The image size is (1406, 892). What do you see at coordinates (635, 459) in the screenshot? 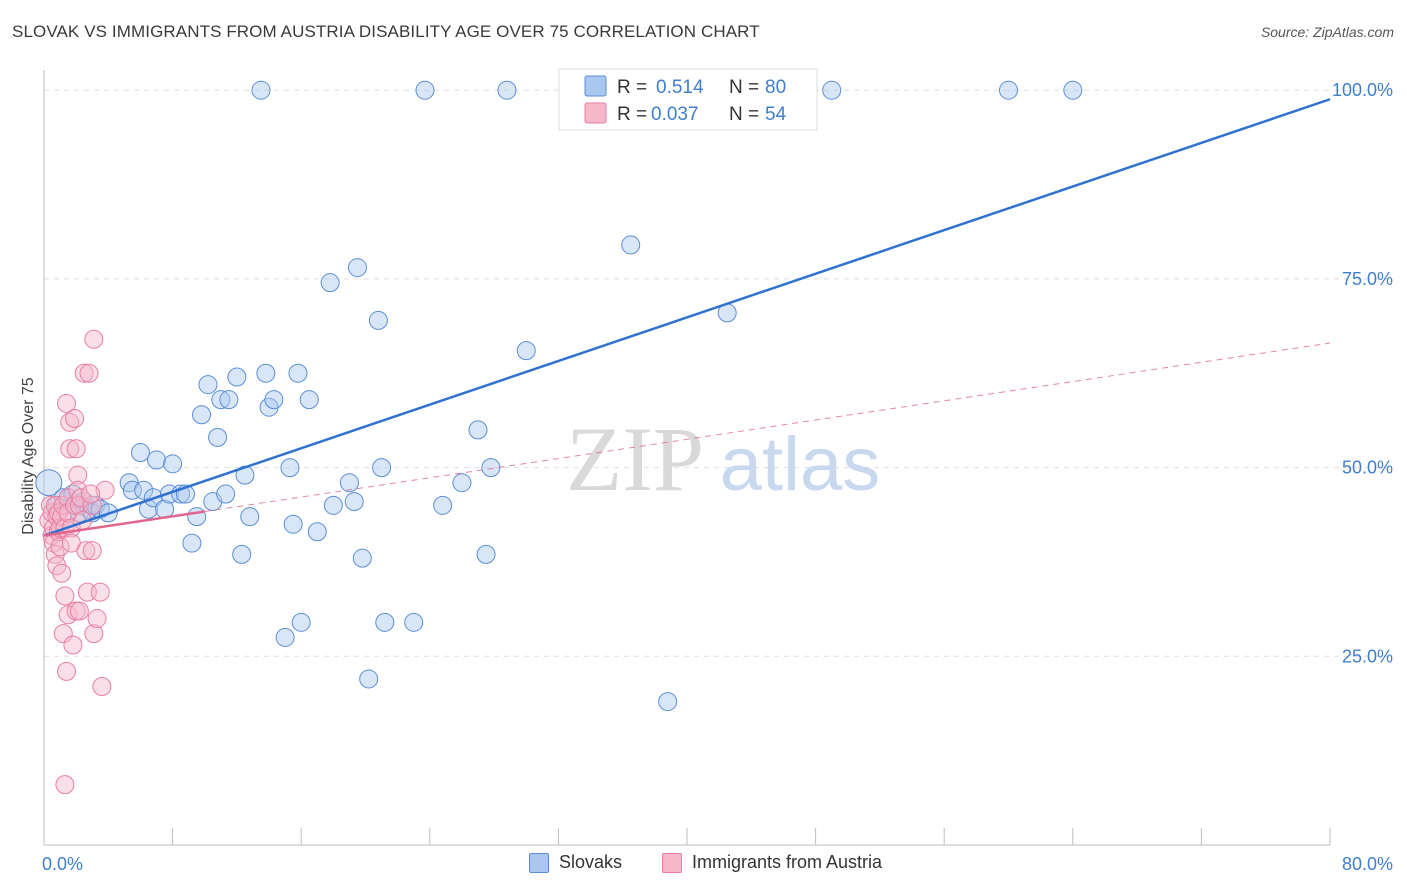
I see `watermark-zip: ZIP` at bounding box center [635, 459].